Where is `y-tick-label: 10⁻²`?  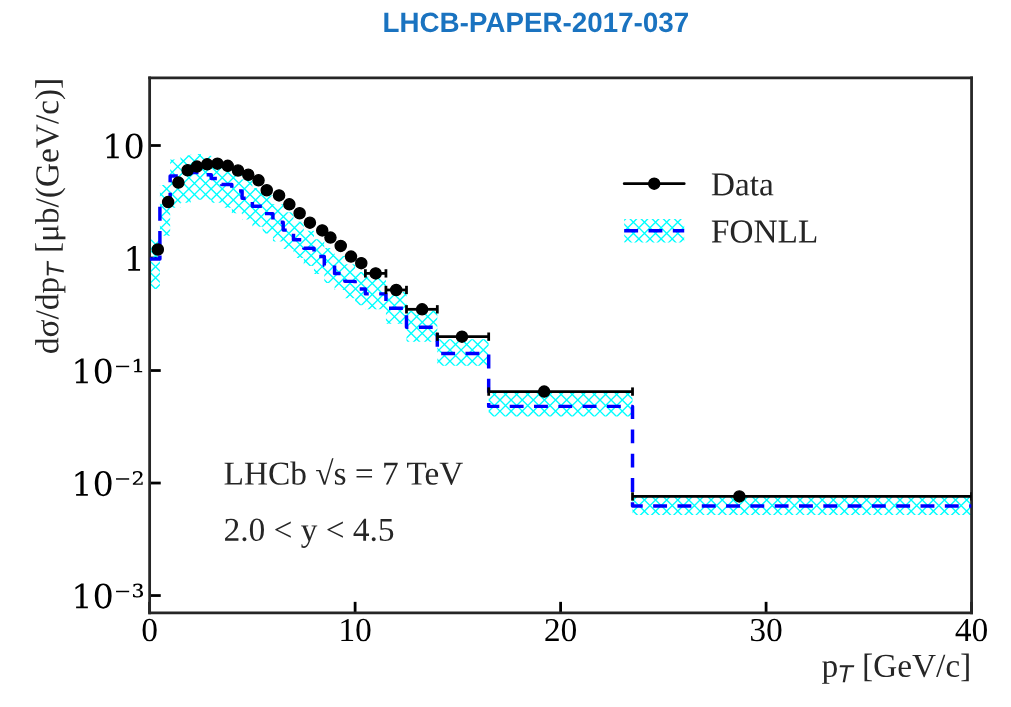
y-tick-label: 10⁻² is located at coordinates (109, 483).